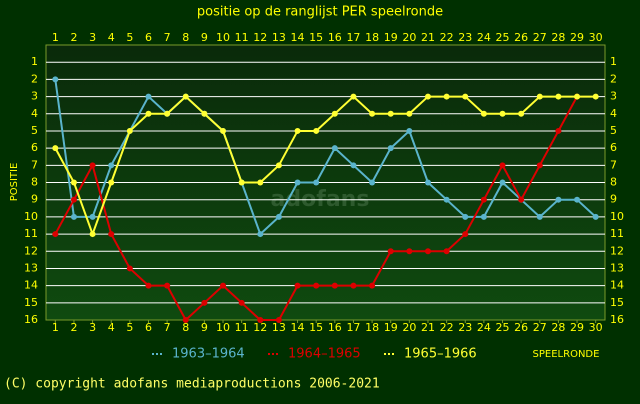 Image resolution: width=640 pixels, height=404 pixels. What do you see at coordinates (484, 327) in the screenshot?
I see `x-tick-label: 24` at bounding box center [484, 327].